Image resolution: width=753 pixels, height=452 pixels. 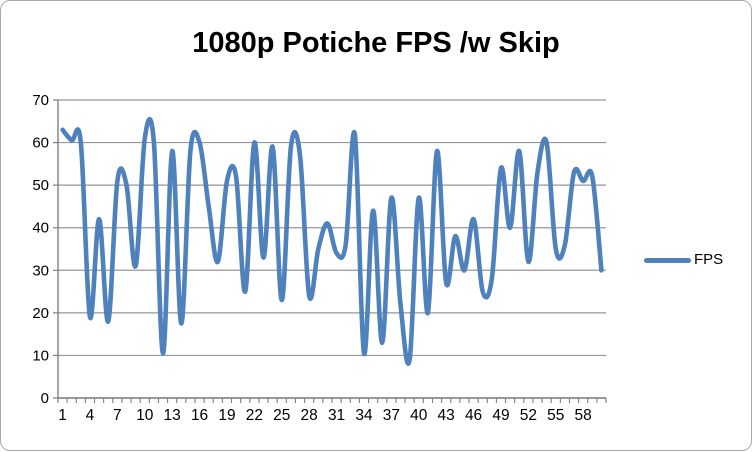 I want to click on y-tick-label: 30, so click(x=40, y=270).